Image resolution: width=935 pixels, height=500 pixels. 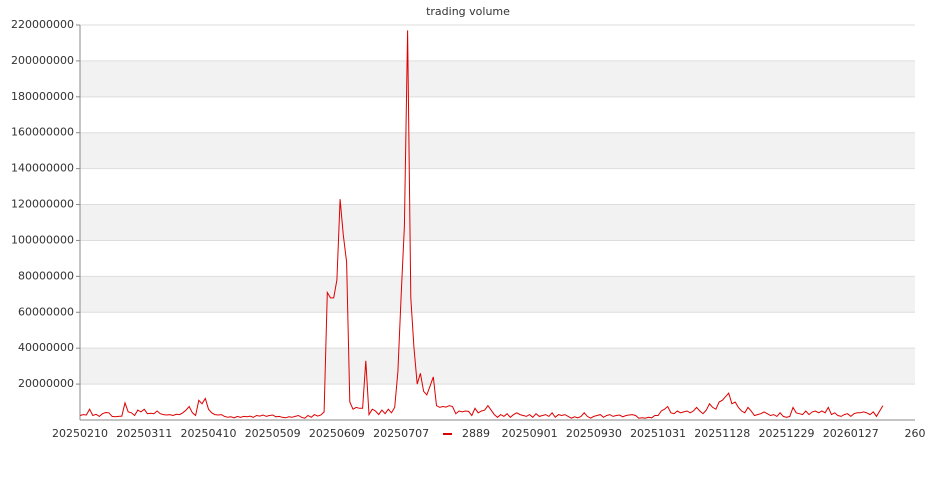 What do you see at coordinates (787, 433) in the screenshot?
I see `x-tick-label: 20251229` at bounding box center [787, 433].